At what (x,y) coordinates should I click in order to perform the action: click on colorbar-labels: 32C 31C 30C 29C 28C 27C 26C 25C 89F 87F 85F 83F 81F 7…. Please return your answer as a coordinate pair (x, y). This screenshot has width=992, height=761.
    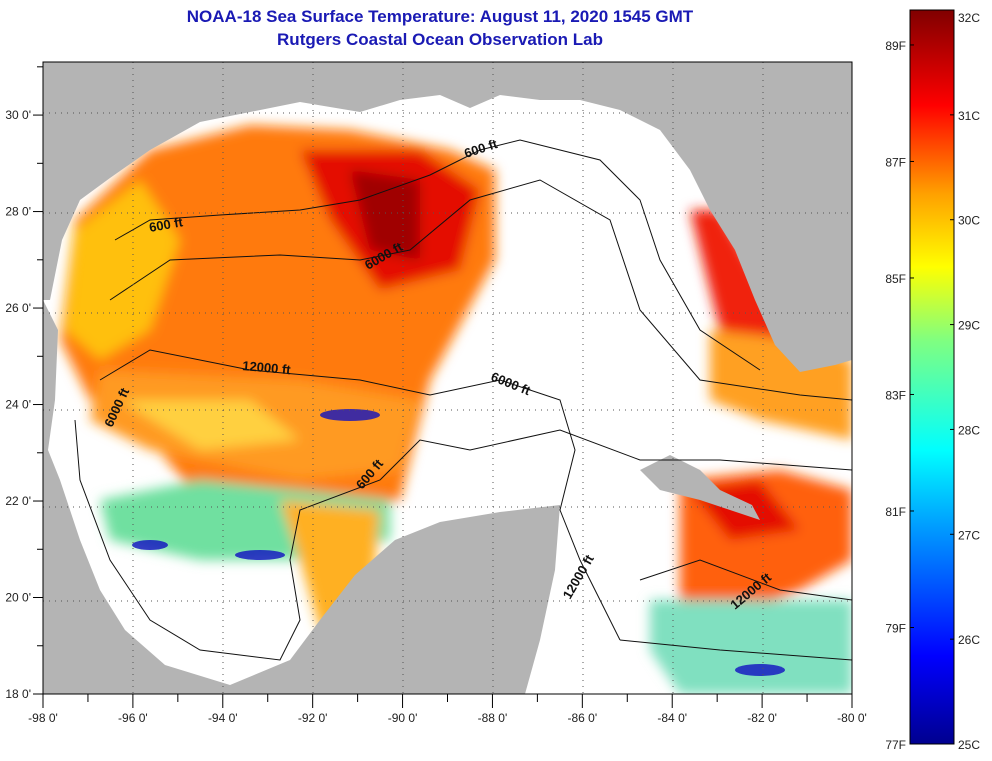
    Looking at the image, I should click on (932, 380).